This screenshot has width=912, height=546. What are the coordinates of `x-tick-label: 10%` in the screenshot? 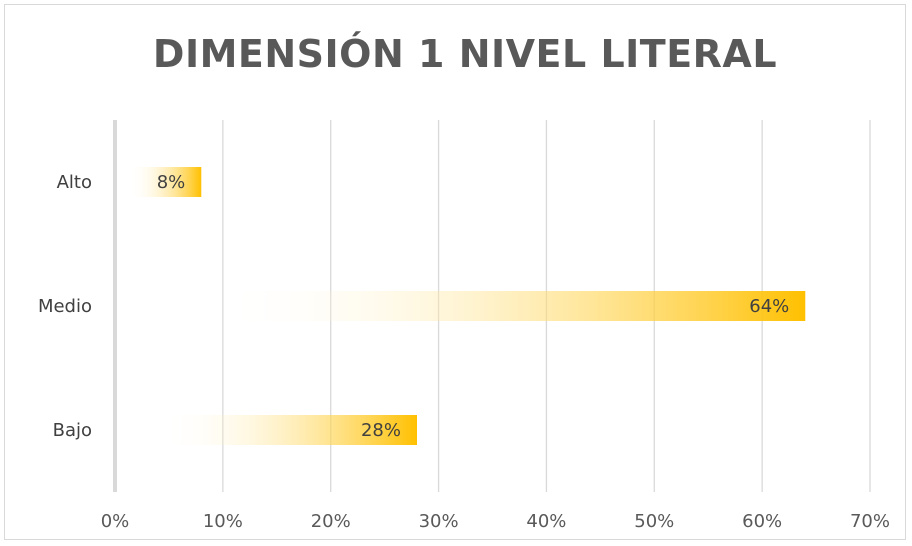 It's located at (223, 521).